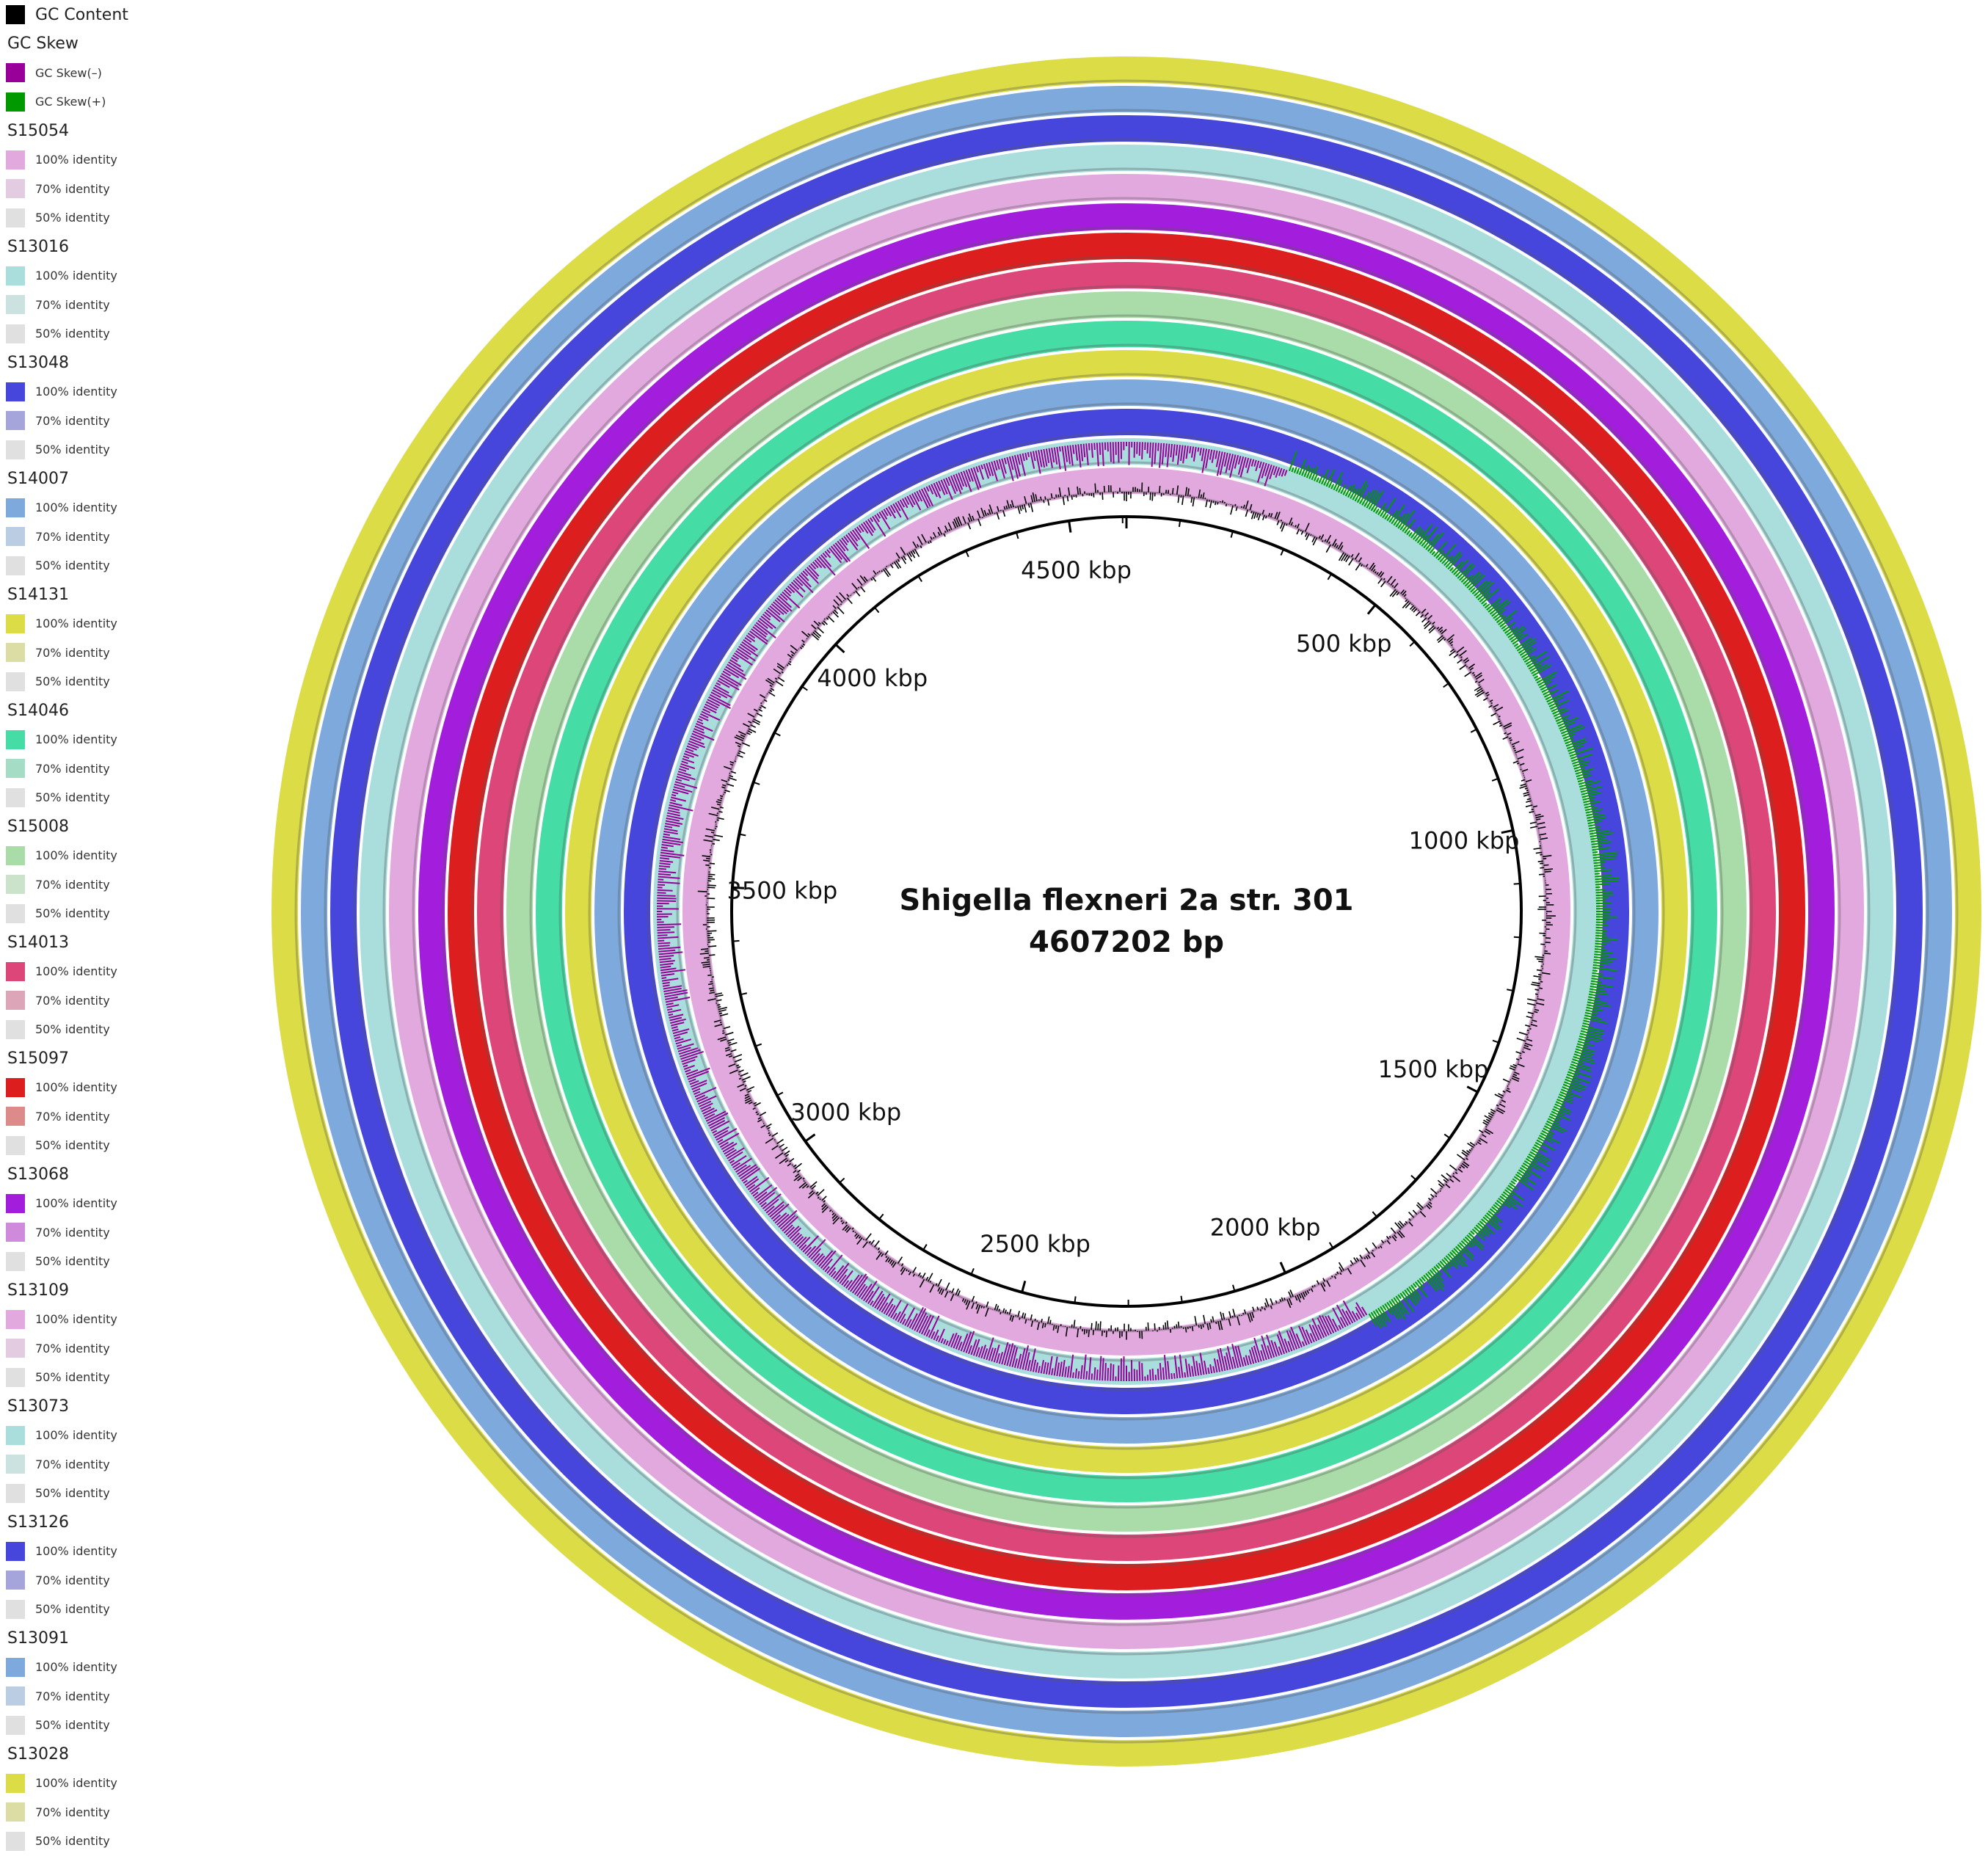 The width and height of the screenshot is (1988, 1856). I want to click on gc-skew-minus-swatch, so click(15, 72).